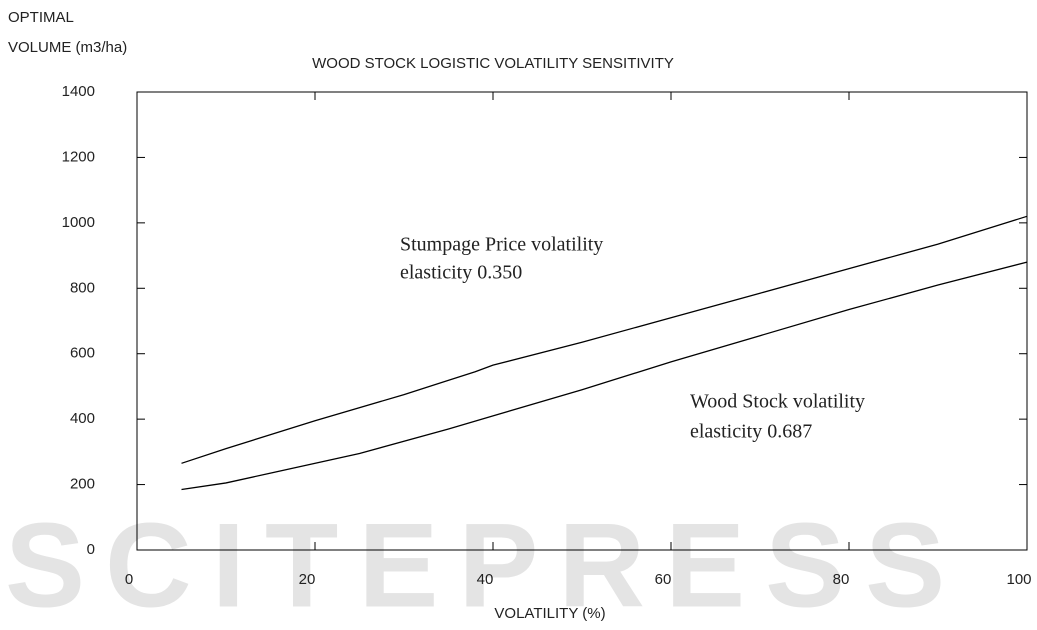 Image resolution: width=1037 pixels, height=630 pixels. Describe the element at coordinates (461, 273) in the screenshot. I see `annotation: elasticity 0.350` at that location.